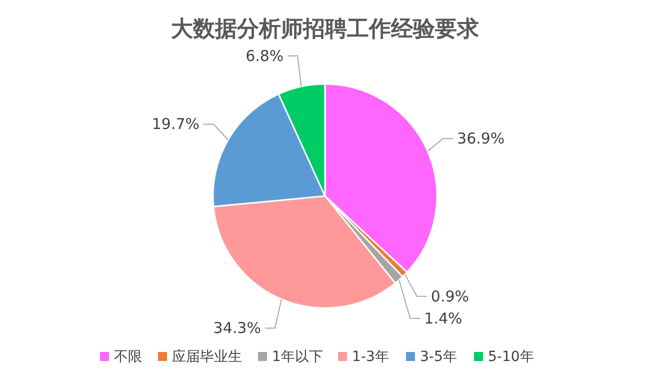  What do you see at coordinates (450, 296) in the screenshot?
I see `data-label: 0.9%` at bounding box center [450, 296].